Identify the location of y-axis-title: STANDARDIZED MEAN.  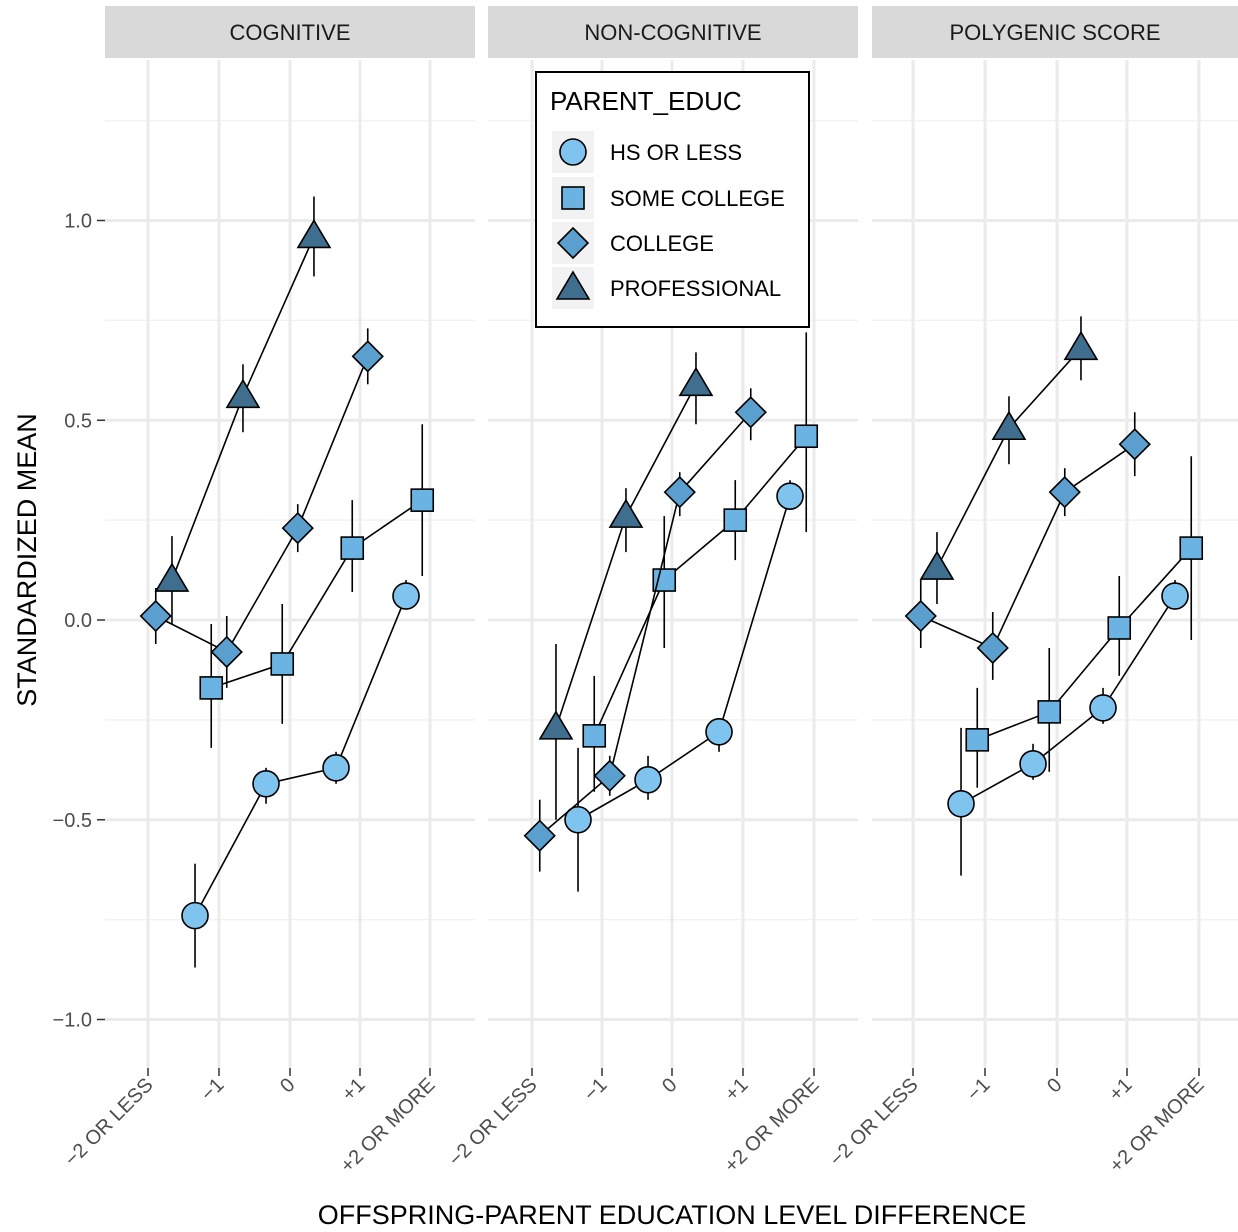
(27, 560).